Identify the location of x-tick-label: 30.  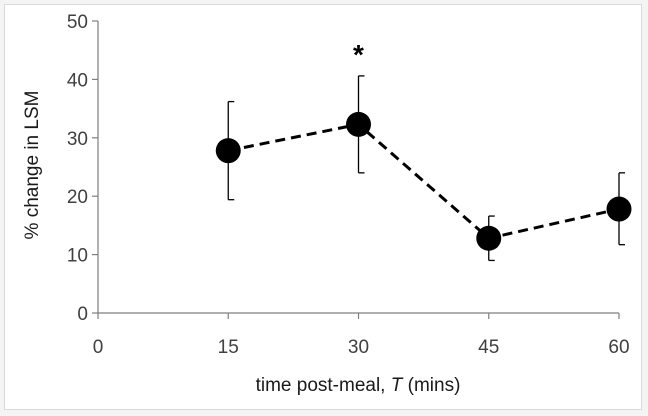
(358, 347).